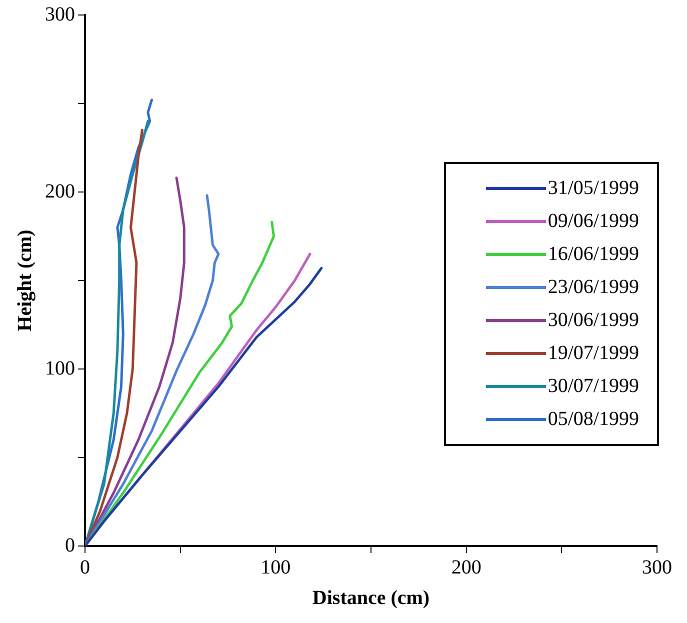 Image resolution: width=687 pixels, height=623 pixels. I want to click on y-tick-label: 200, so click(60, 191).